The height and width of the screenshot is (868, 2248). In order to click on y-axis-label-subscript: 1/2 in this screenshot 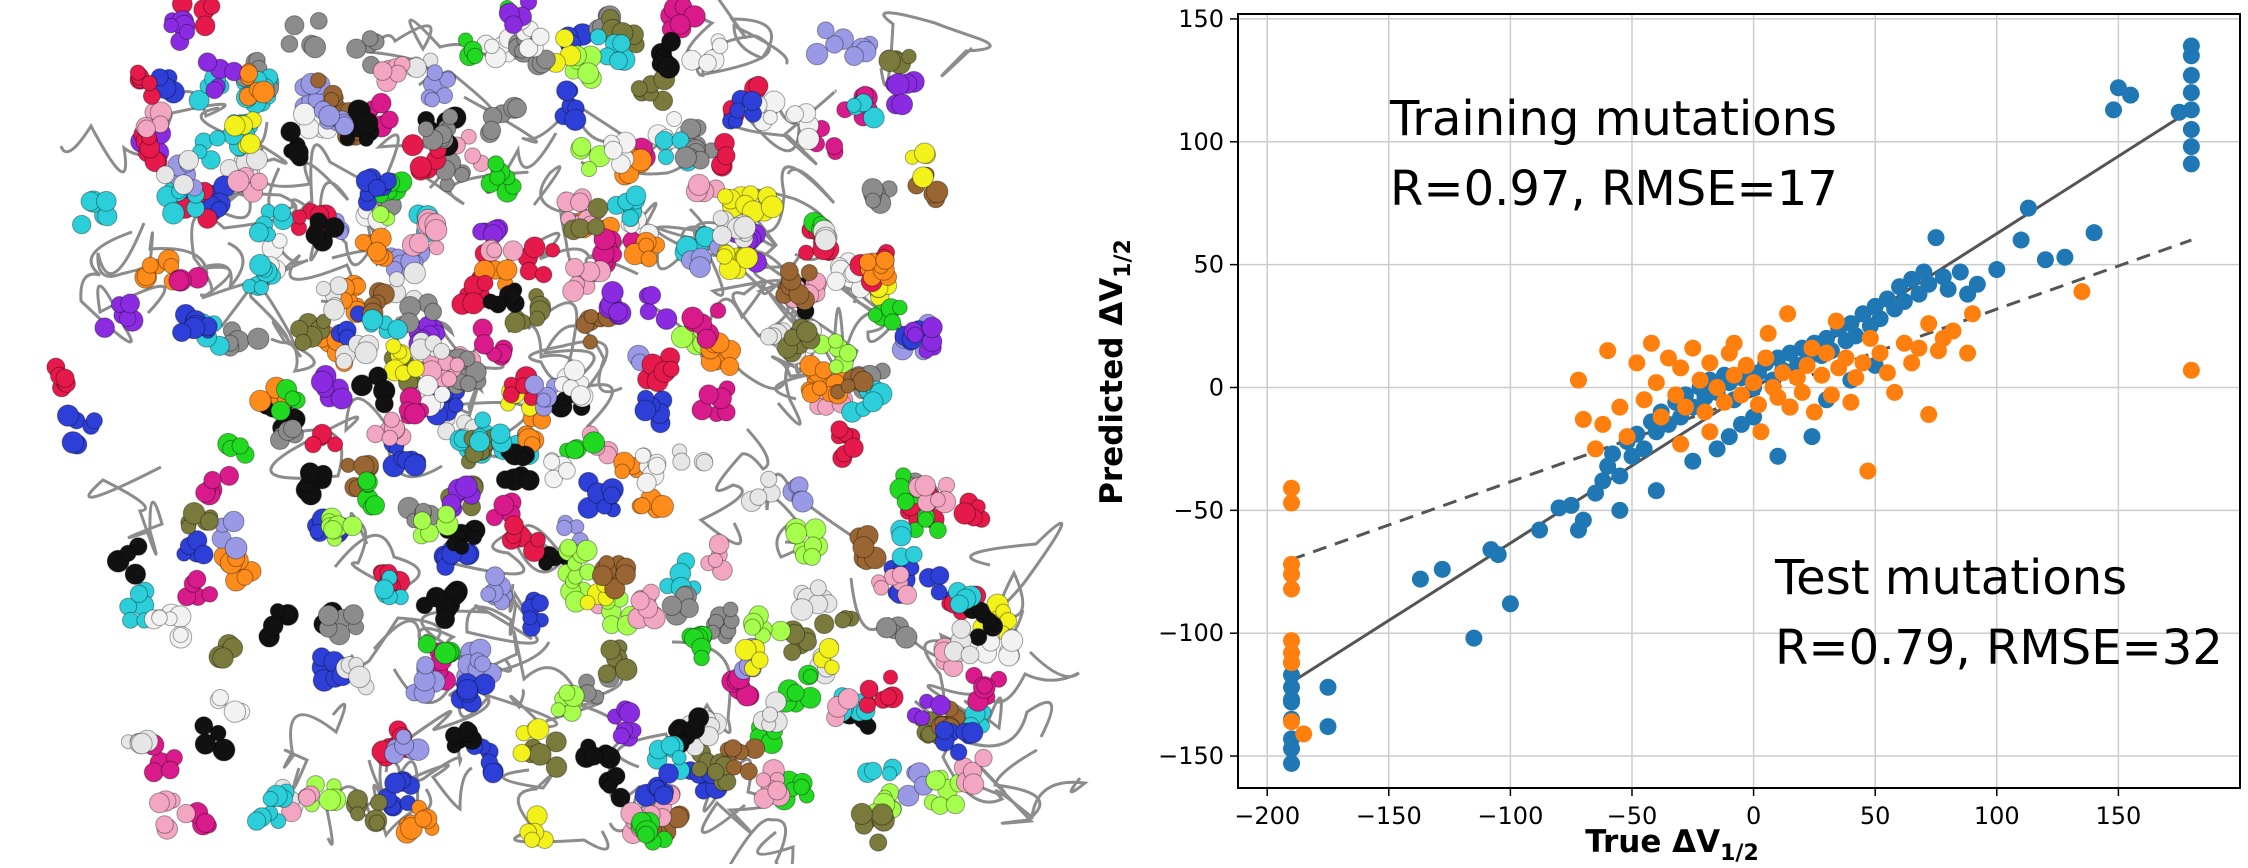, I will do `click(1123, 258)`.